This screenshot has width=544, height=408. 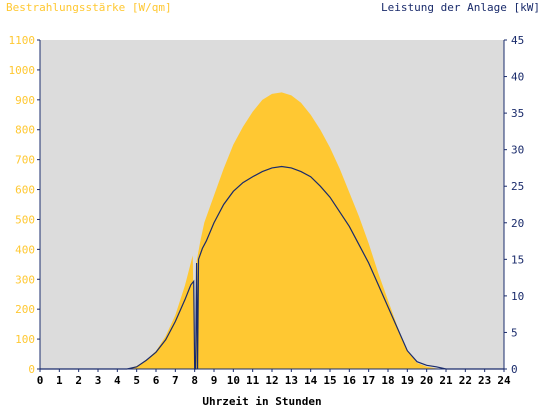 I want to click on y-left-tick-label: 800, so click(x=25, y=130).